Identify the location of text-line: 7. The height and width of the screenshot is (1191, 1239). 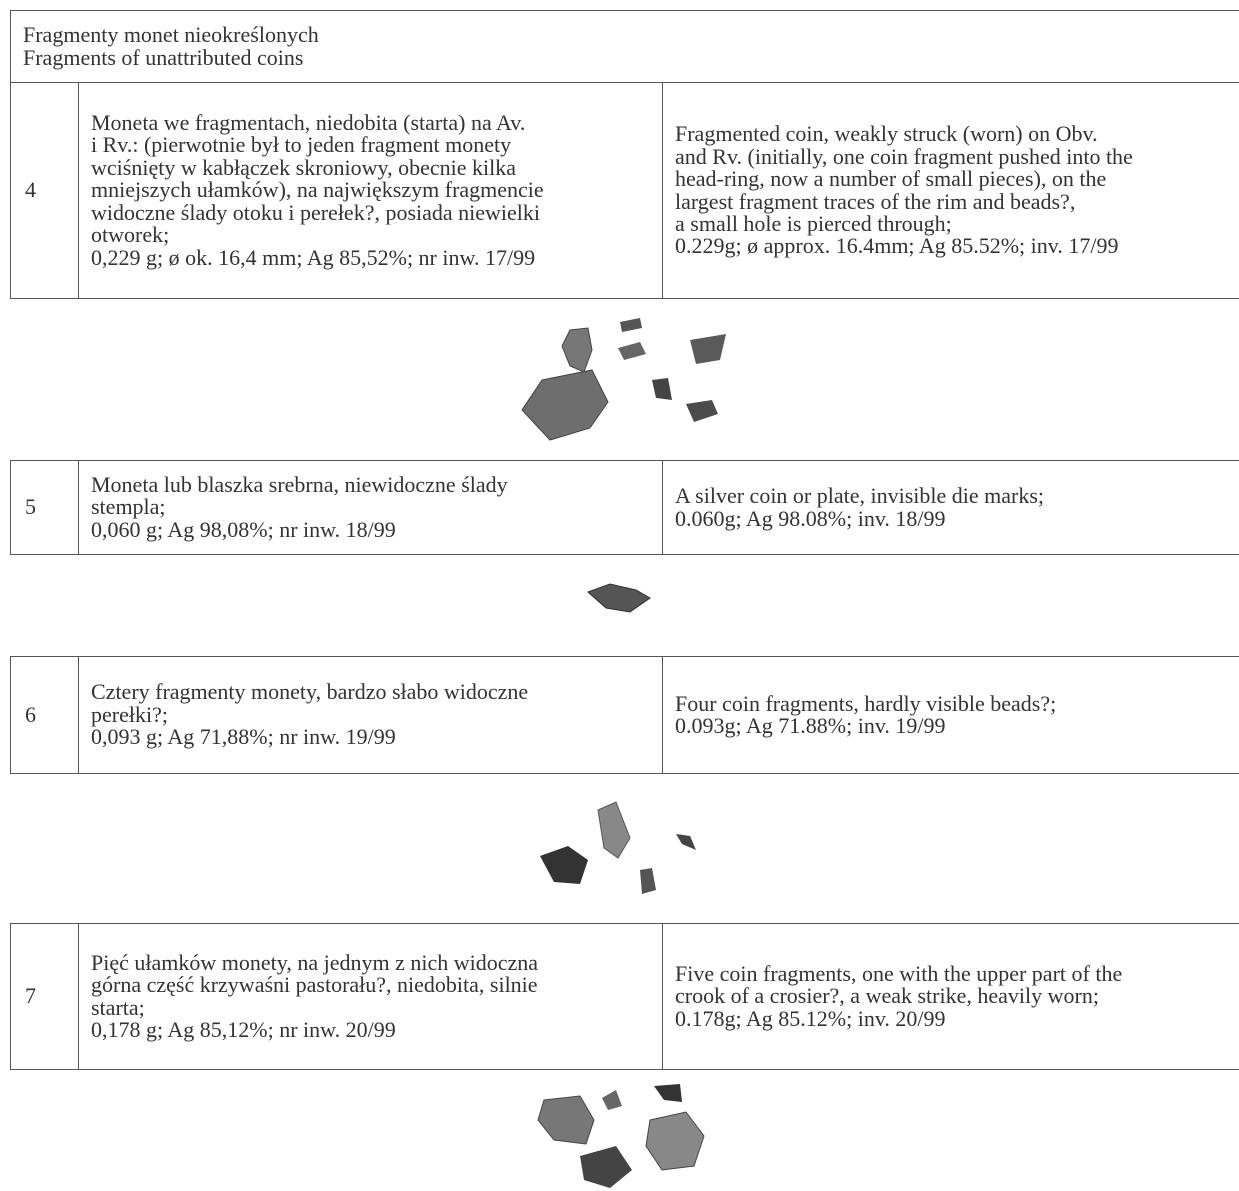
(30, 996).